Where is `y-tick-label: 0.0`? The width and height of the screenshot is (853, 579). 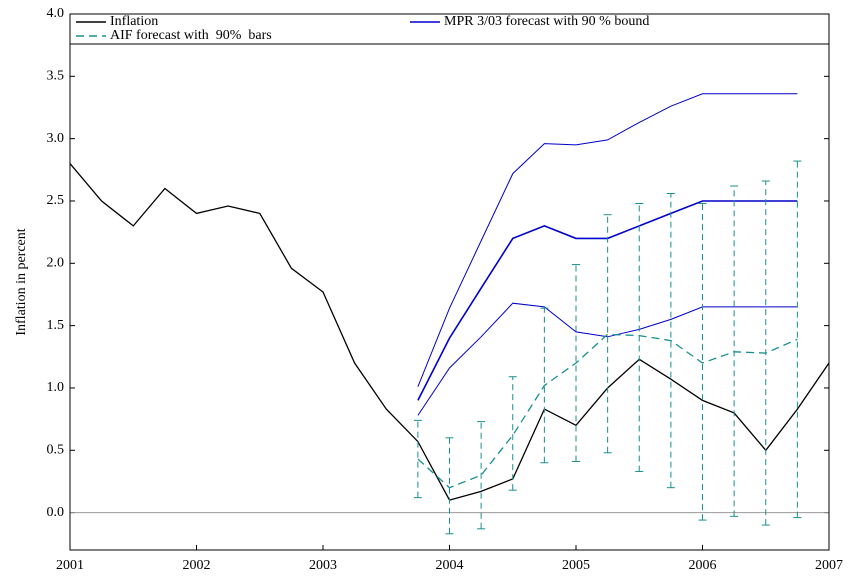 y-tick-label: 0.0 is located at coordinates (56, 512).